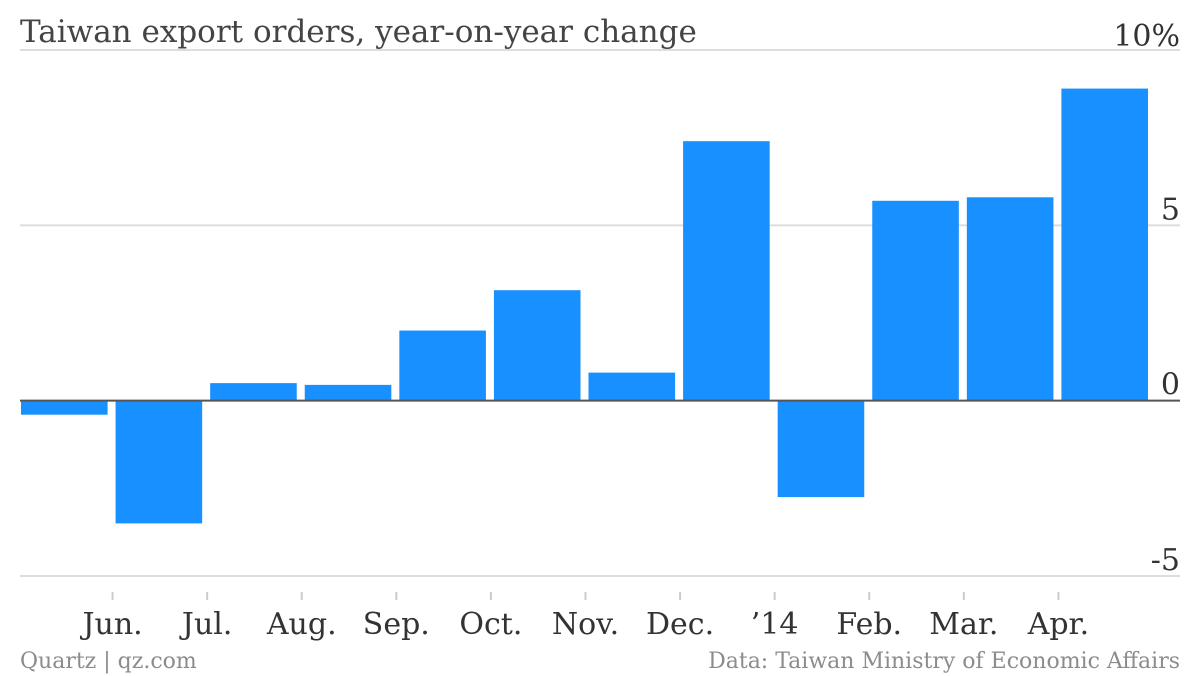 The height and width of the screenshot is (676, 1200). What do you see at coordinates (869, 624) in the screenshot?
I see `x-tick-label: Feb.` at bounding box center [869, 624].